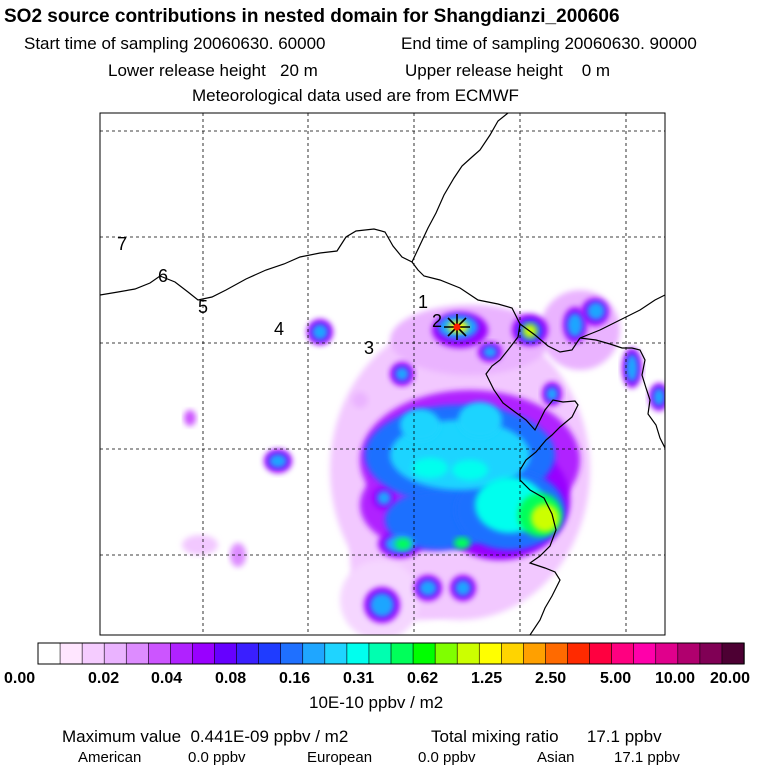 This screenshot has height=768, width=768. What do you see at coordinates (279, 329) in the screenshot?
I see `trajectory-label-4: 4` at bounding box center [279, 329].